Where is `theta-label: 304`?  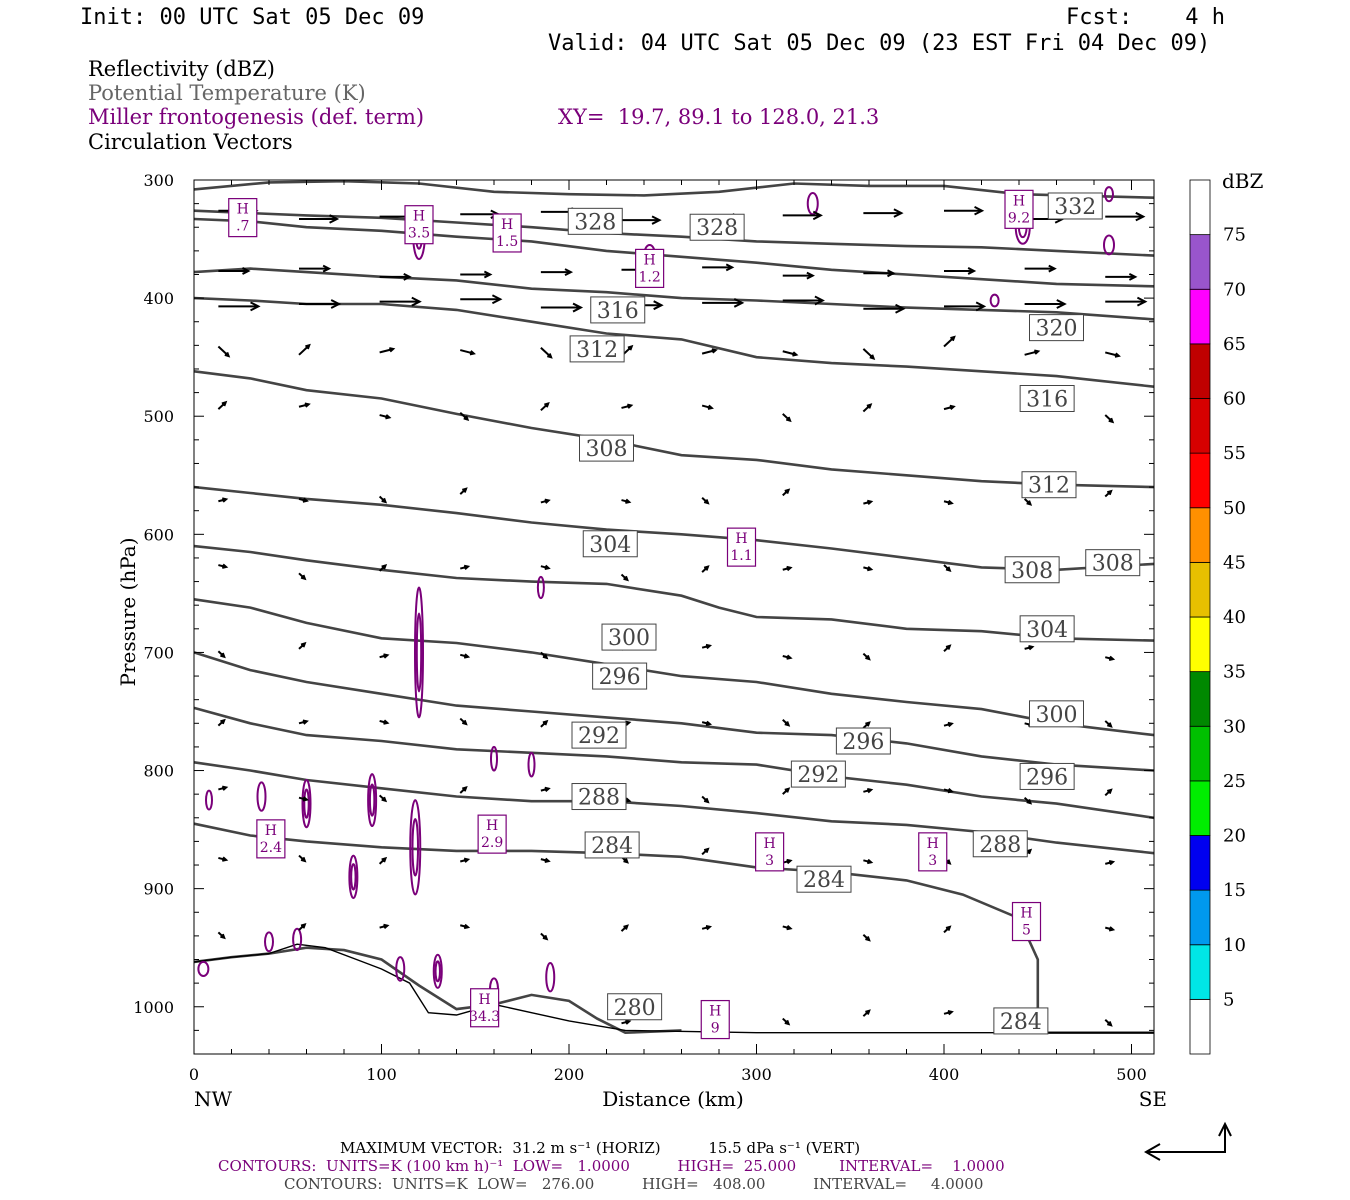 theta-label: 304 is located at coordinates (1047, 630).